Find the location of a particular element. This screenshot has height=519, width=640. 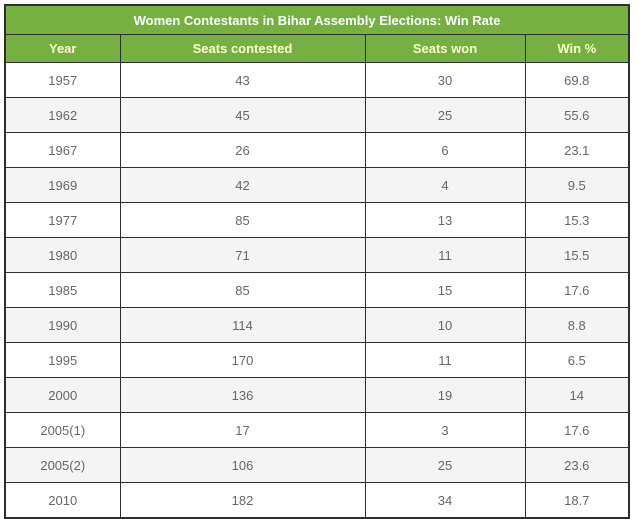

table-row-1977: 1977 85 13 15.3 is located at coordinates (317, 220).